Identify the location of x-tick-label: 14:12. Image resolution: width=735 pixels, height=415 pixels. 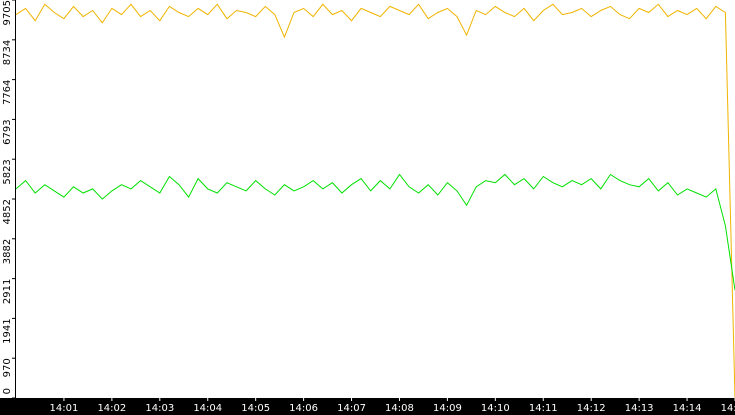
(591, 408).